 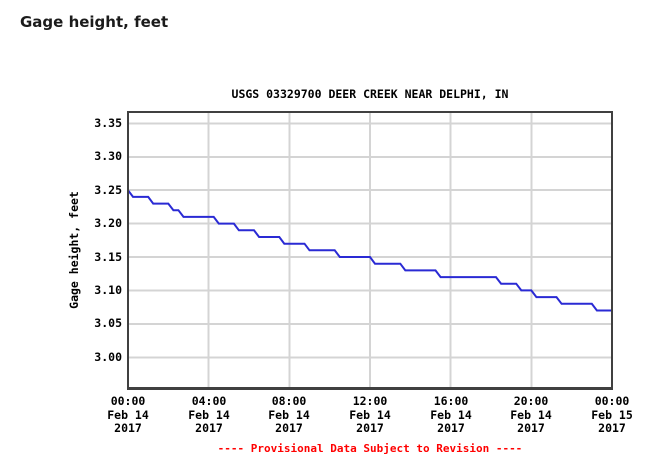 I want to click on x-tick-time: 08:00, so click(x=289, y=401).